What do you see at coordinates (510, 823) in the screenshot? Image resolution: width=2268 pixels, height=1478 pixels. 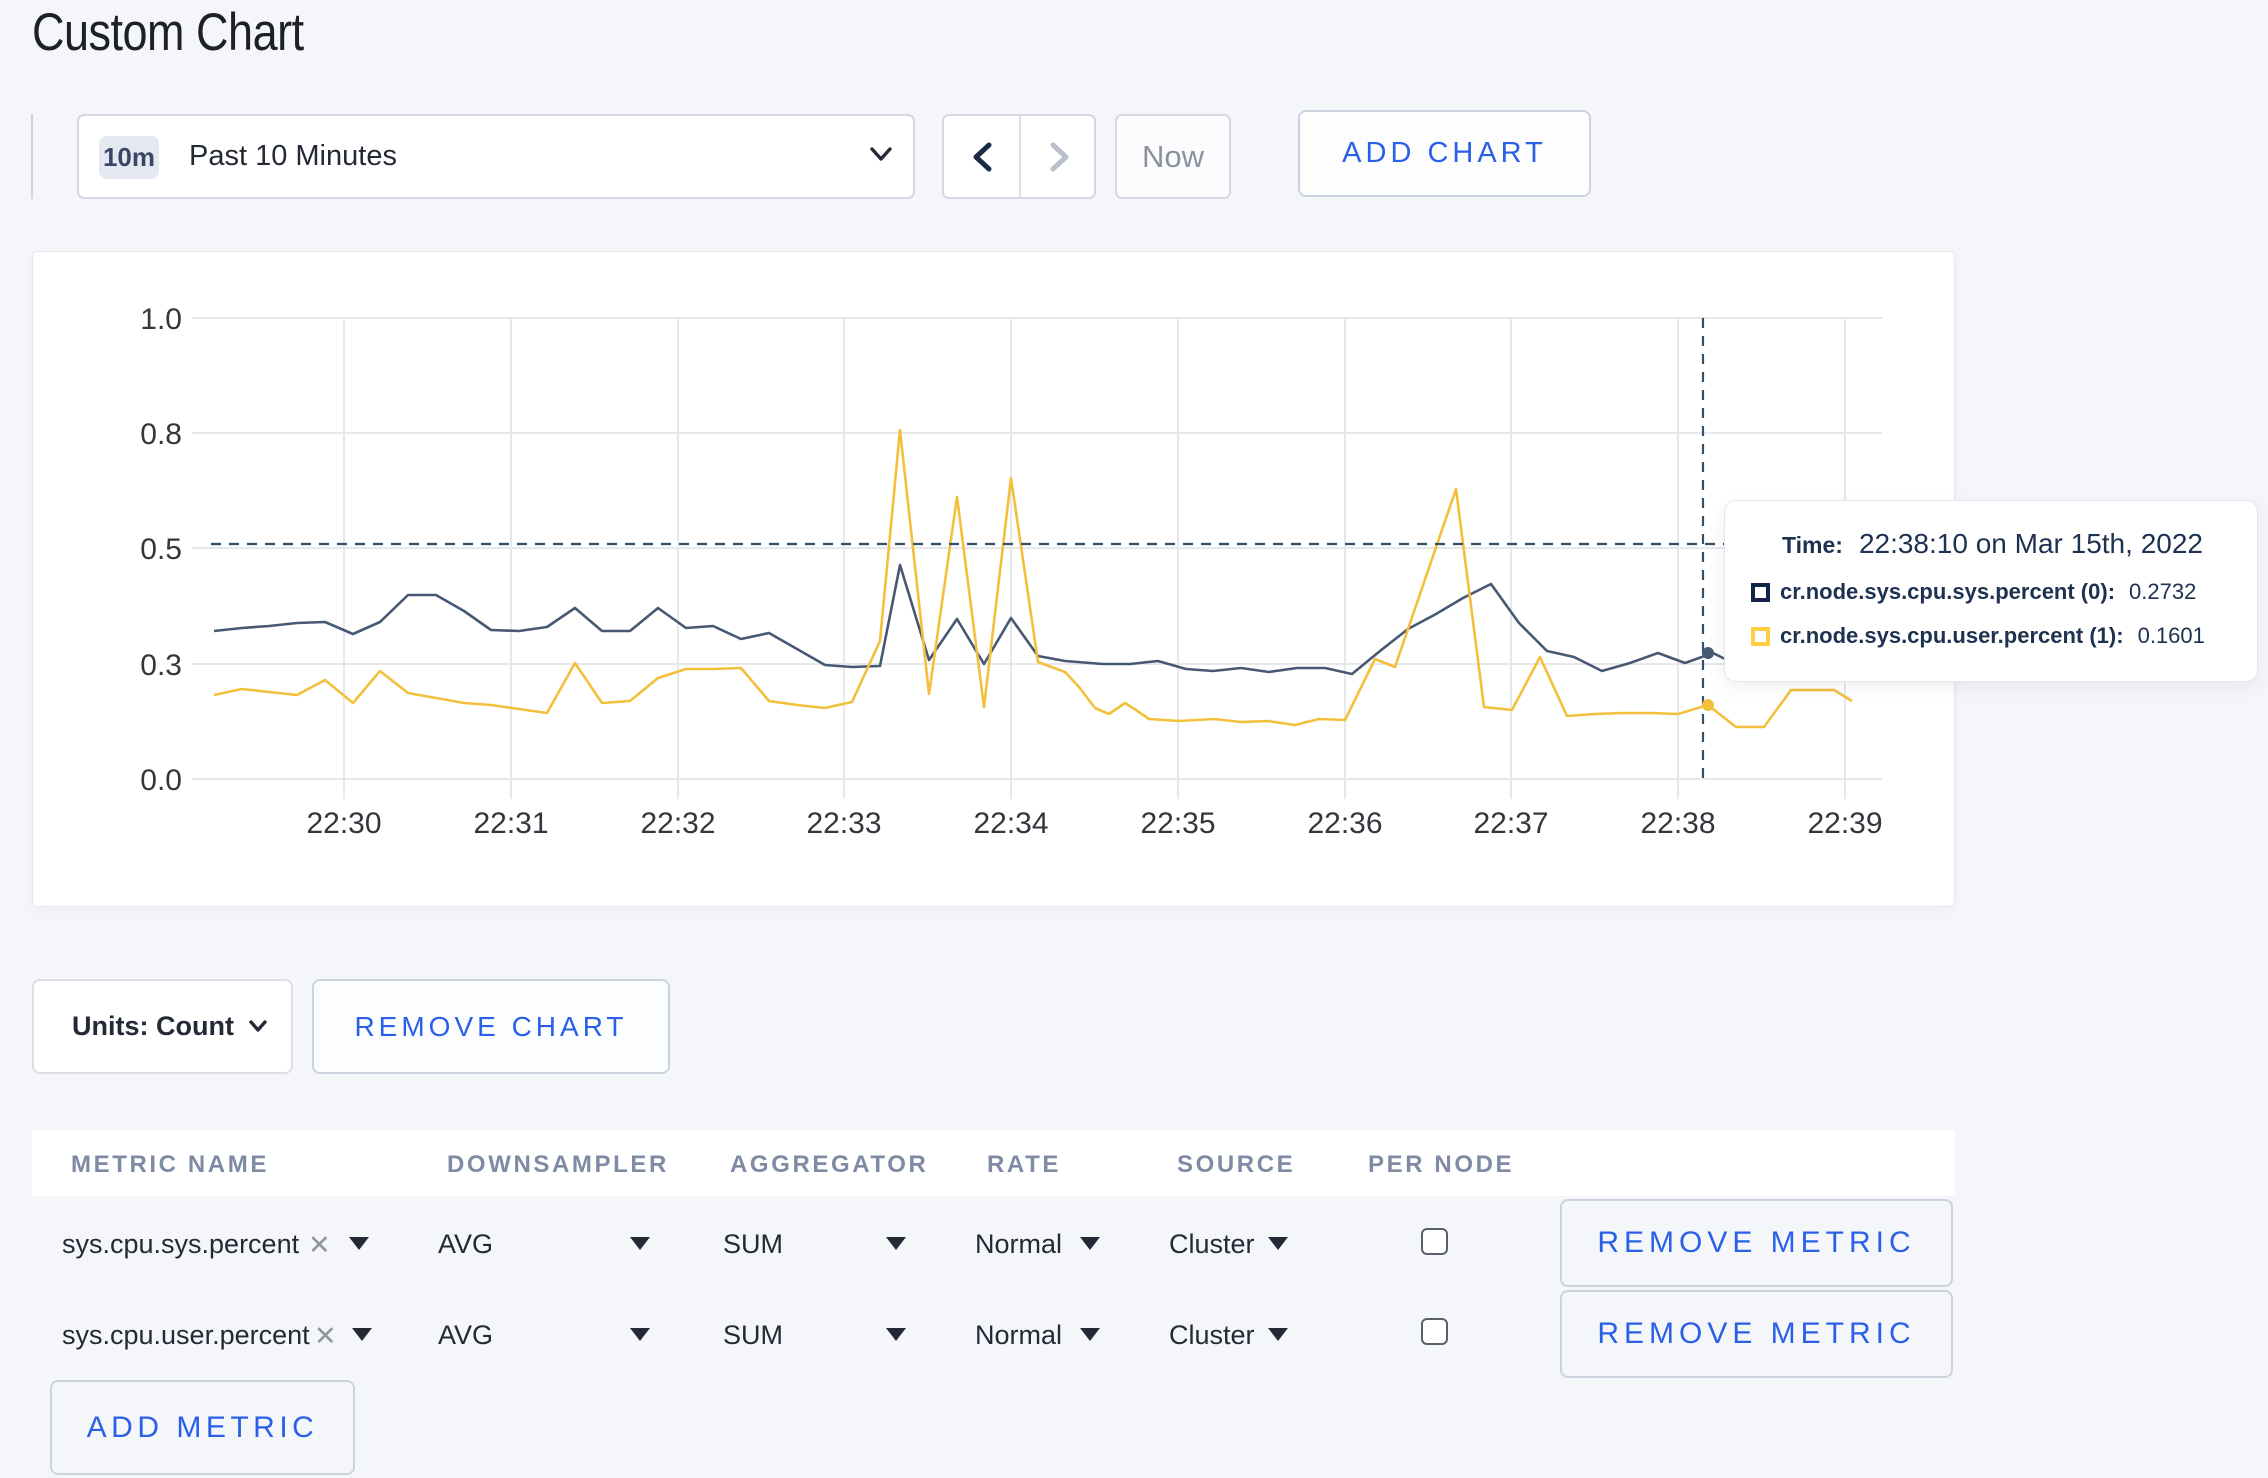 I see `svg-text: 22:31` at bounding box center [510, 823].